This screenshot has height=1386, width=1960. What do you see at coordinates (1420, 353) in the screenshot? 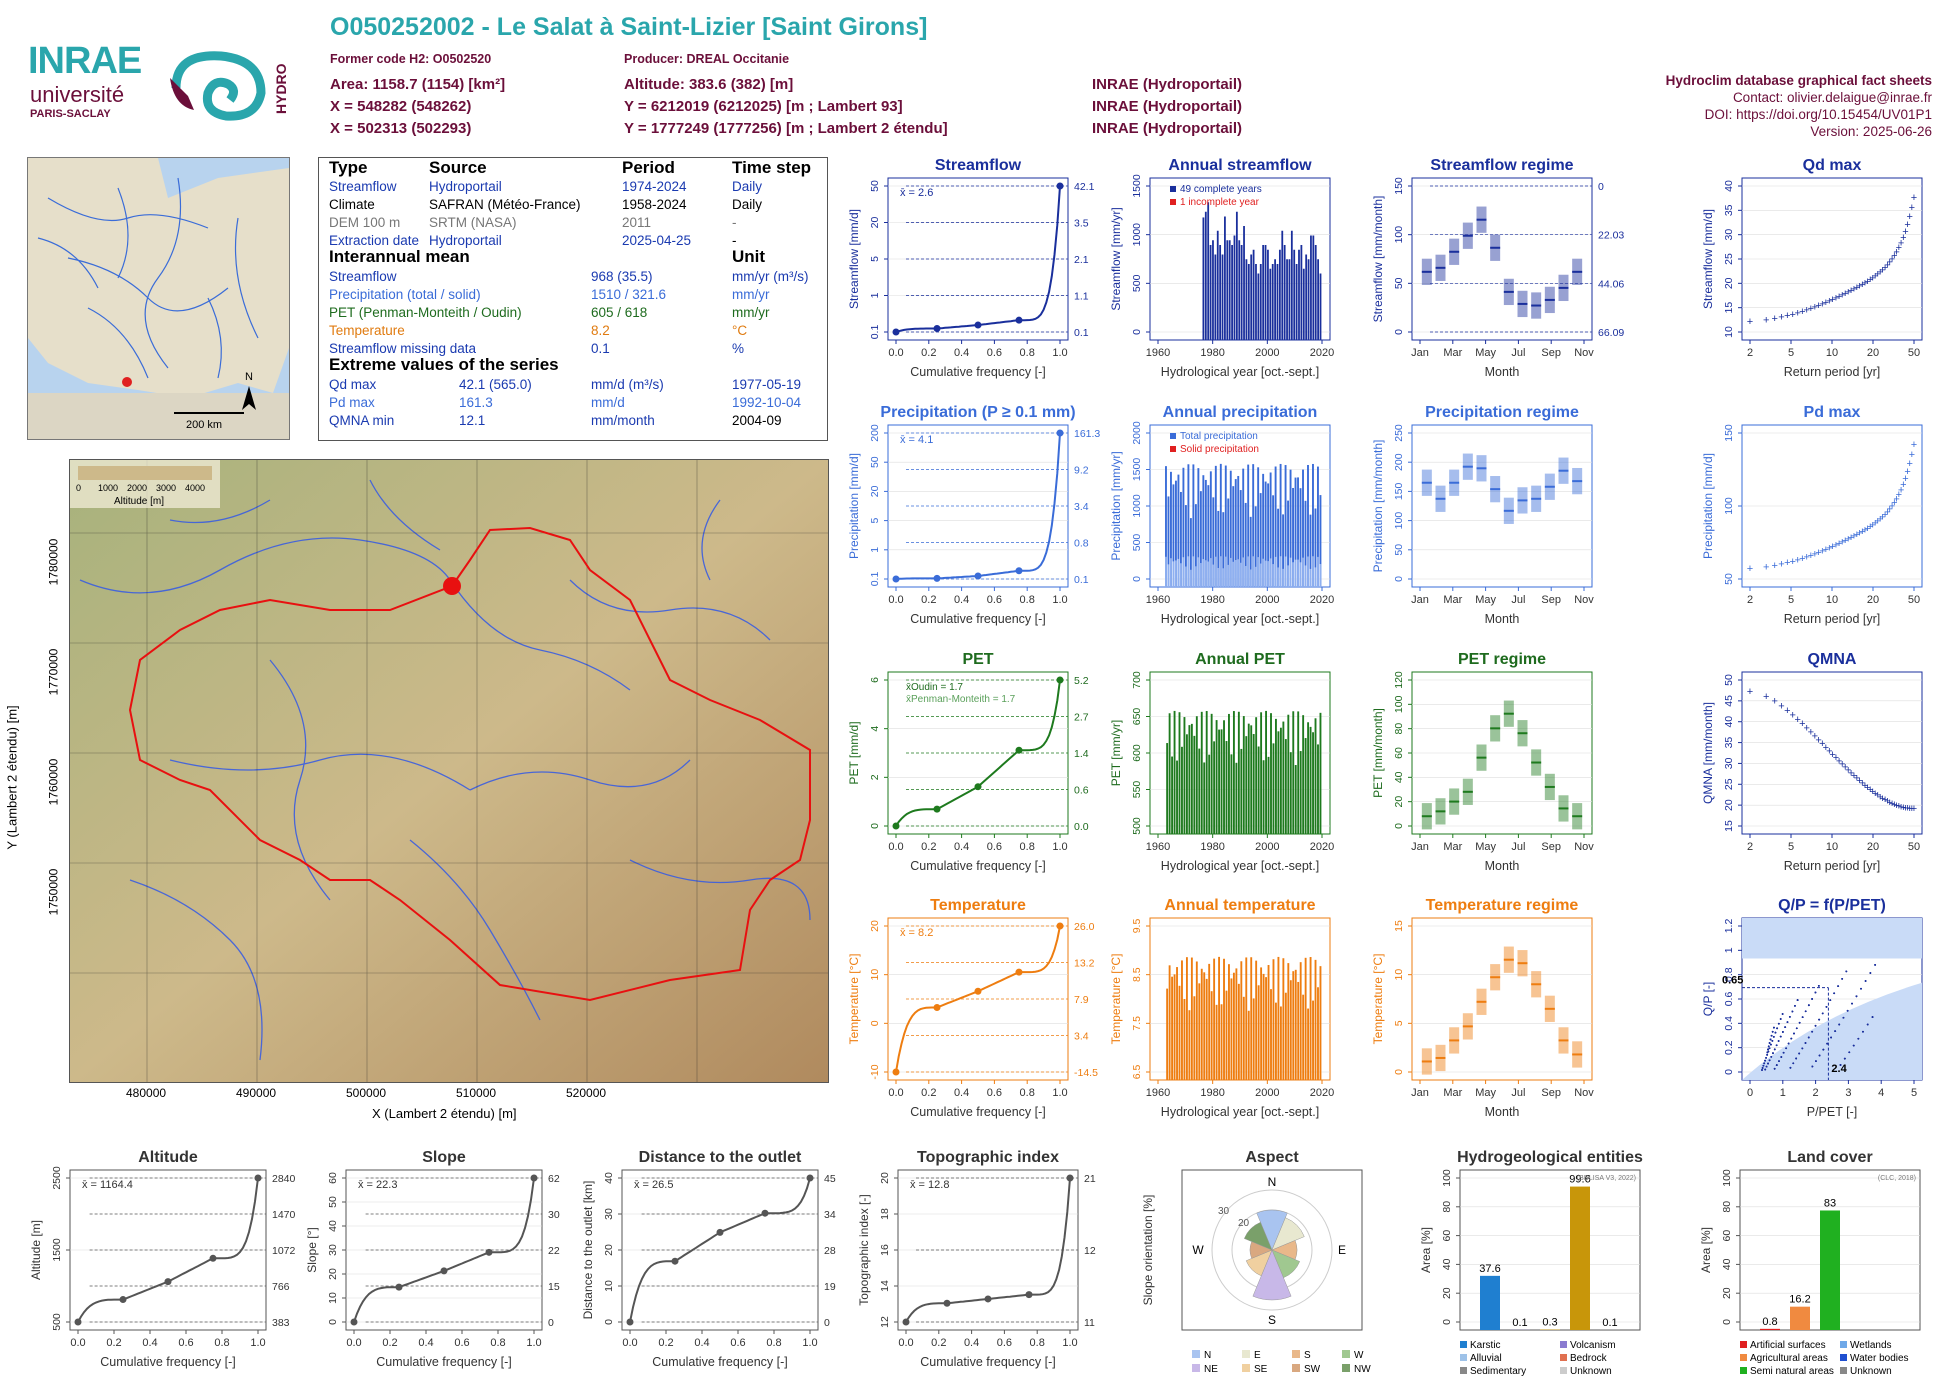
I see `x-tick-label: Jan` at bounding box center [1420, 353].